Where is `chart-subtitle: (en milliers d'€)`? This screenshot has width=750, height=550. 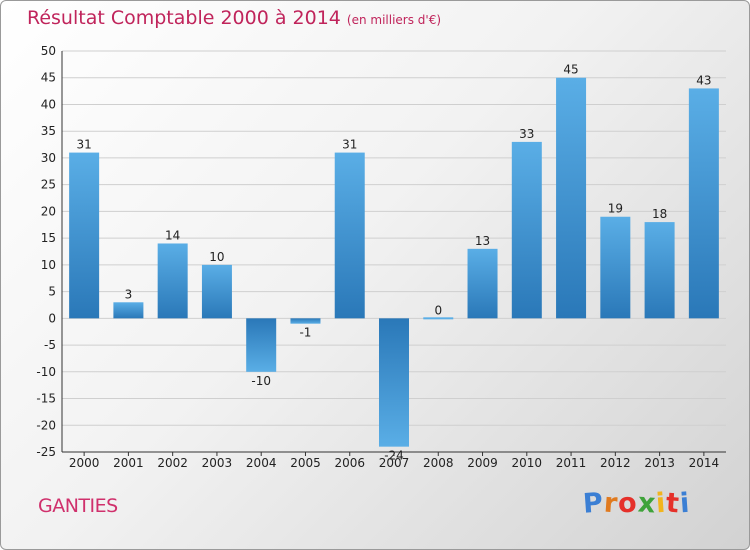 chart-subtitle: (en milliers d'€) is located at coordinates (394, 20).